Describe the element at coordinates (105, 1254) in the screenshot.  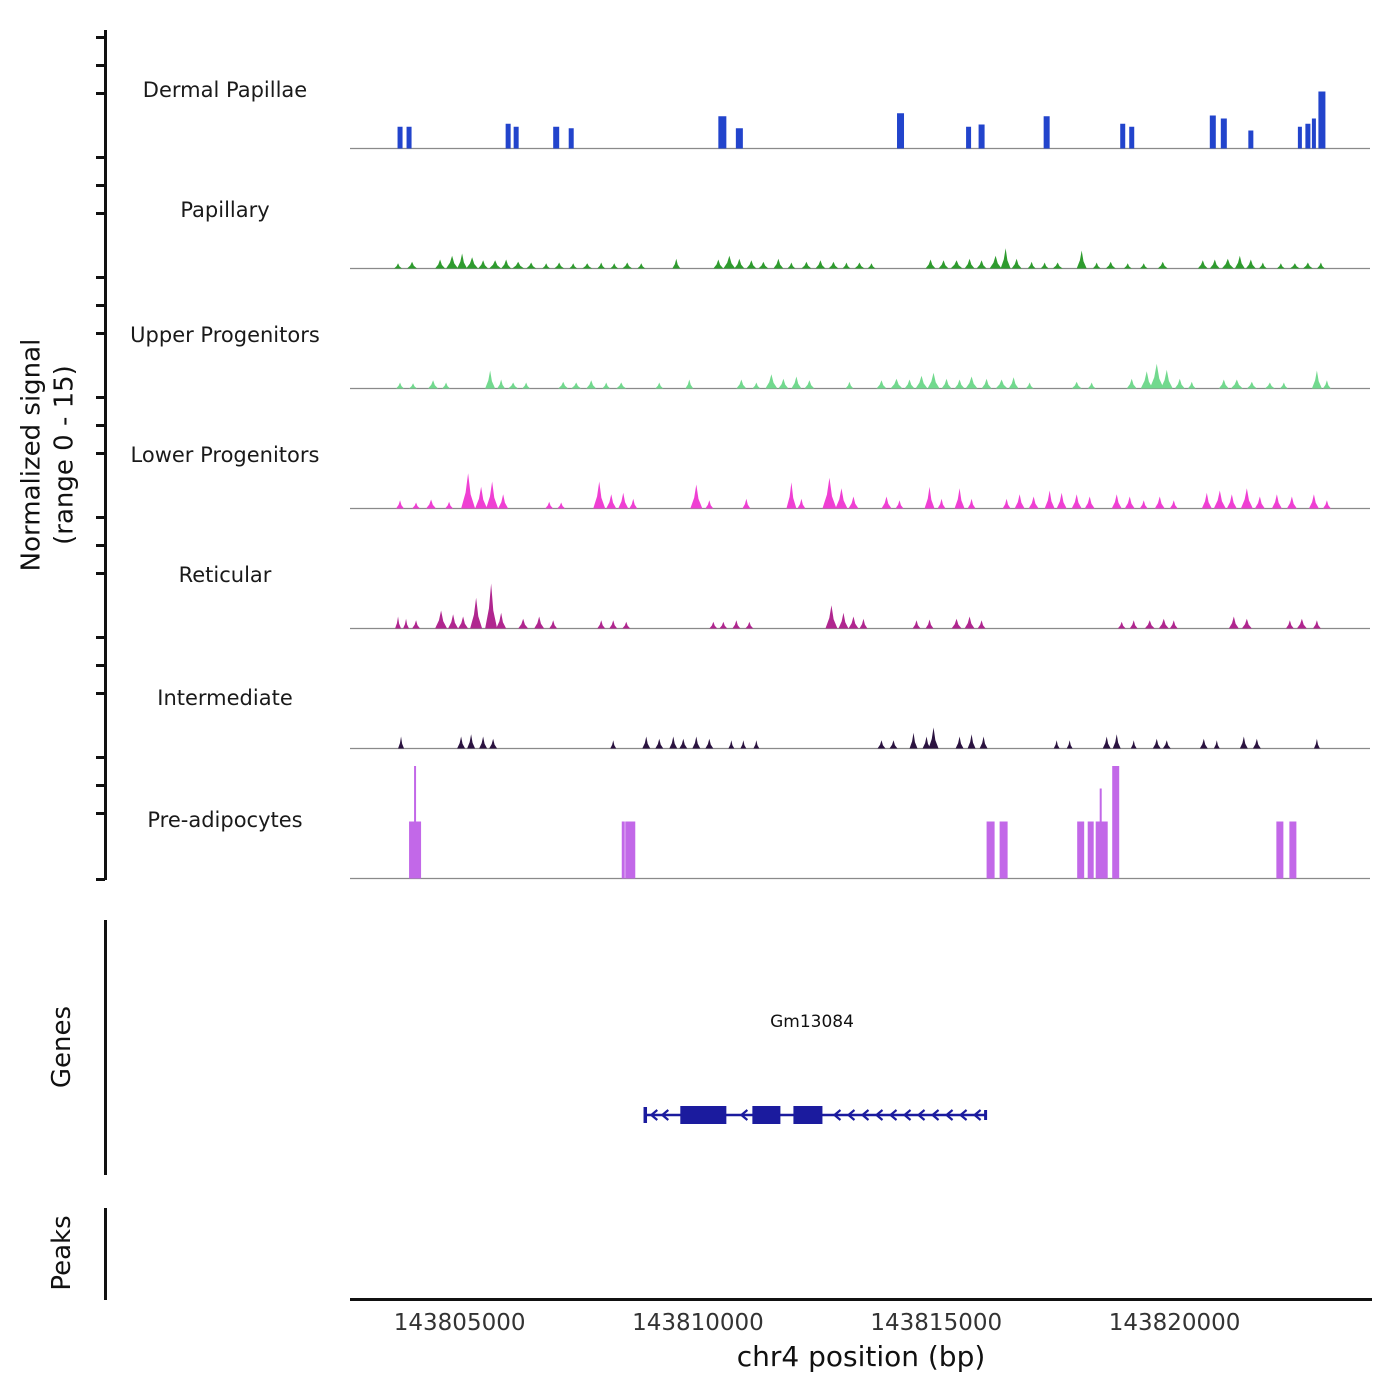
I see `peaks-axis-line` at that location.